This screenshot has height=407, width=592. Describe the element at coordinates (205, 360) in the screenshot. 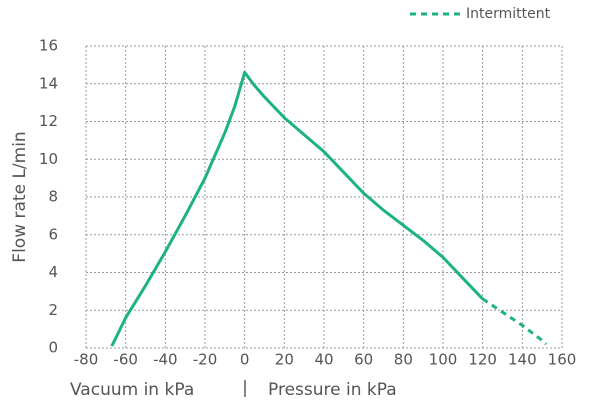

I see `x-tick-label: -20` at that location.